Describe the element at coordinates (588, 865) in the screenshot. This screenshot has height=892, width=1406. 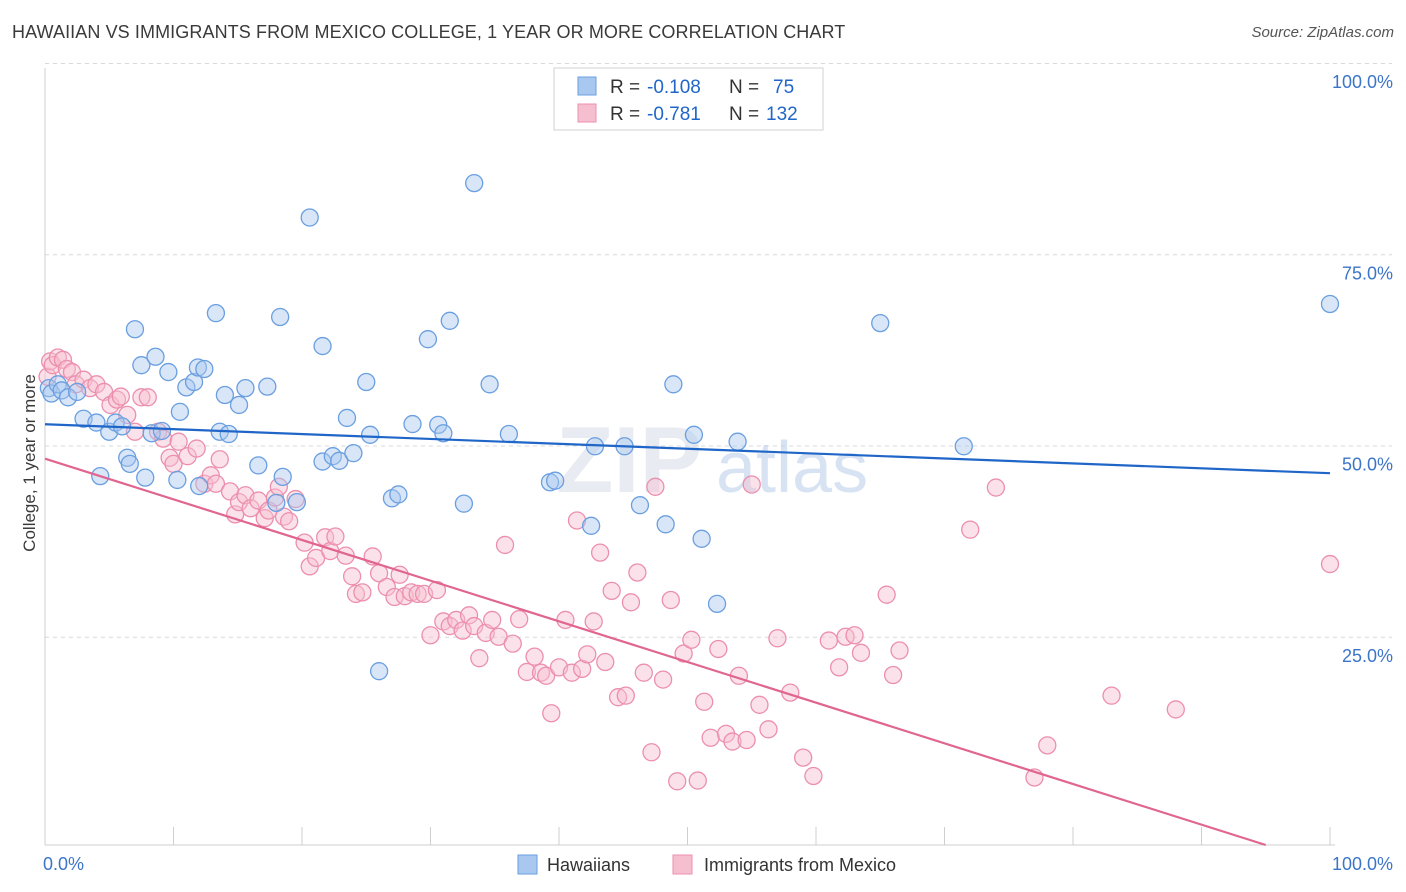
I see `legend-hawaiians-label: Hawaiians` at that location.